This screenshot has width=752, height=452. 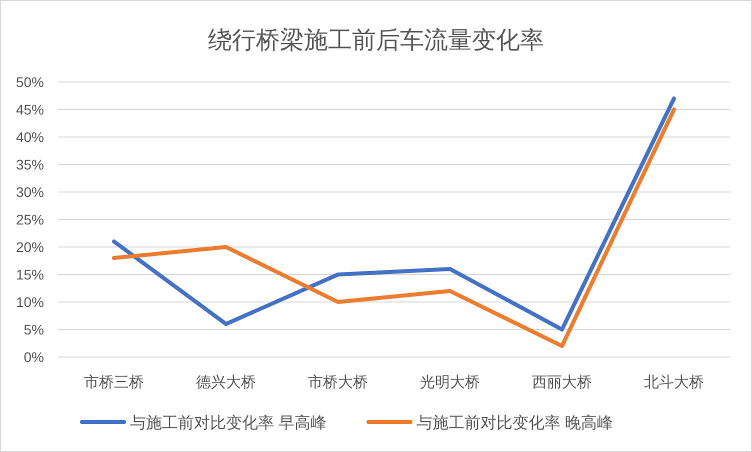 What do you see at coordinates (30, 164) in the screenshot?
I see `y-tick-label: 35%` at bounding box center [30, 164].